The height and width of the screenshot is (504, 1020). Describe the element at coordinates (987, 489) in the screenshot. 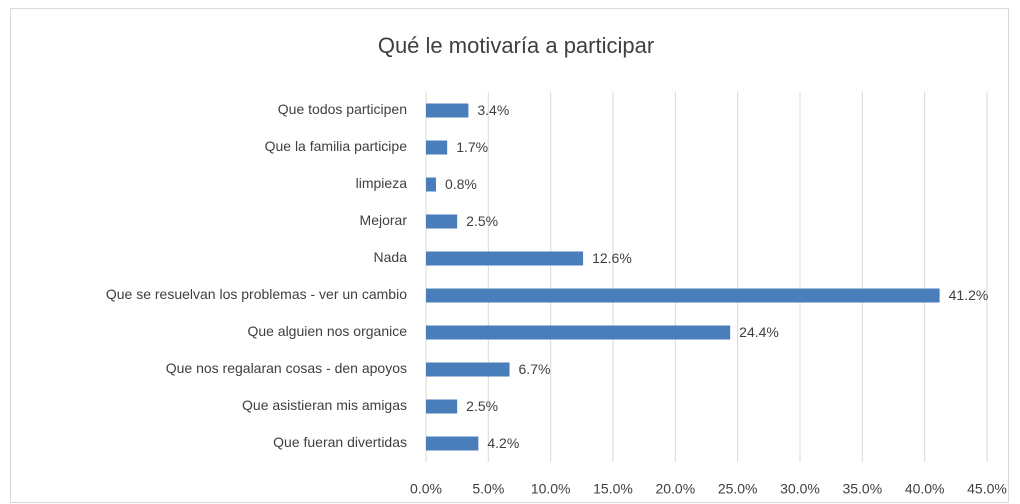

I see `x-tick-label: 45.0%` at that location.